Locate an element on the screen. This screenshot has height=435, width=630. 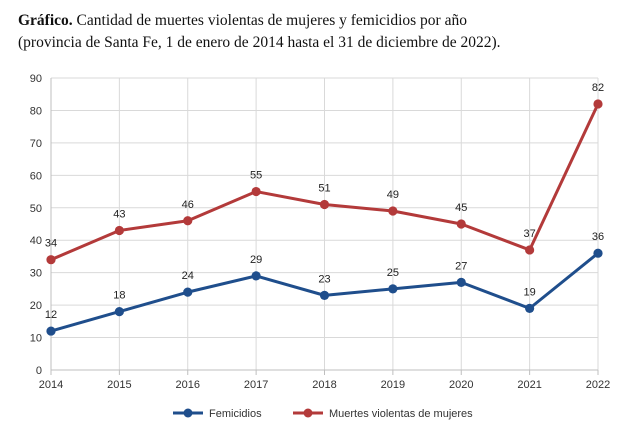
data-label-muertes-violentas-de-mujeres: 82 is located at coordinates (598, 88).